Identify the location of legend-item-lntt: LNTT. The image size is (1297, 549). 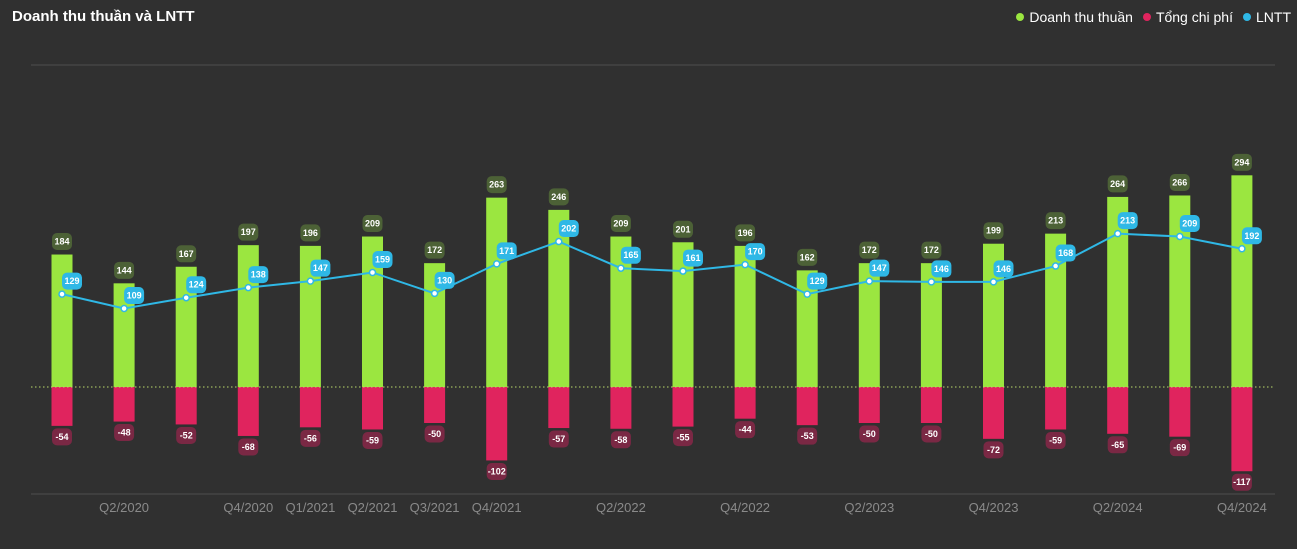
(1267, 17).